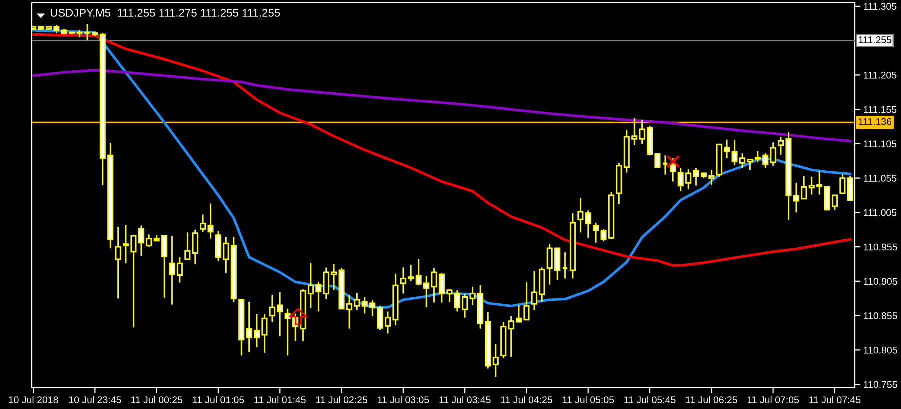  I want to click on ref-line-label: 111.136, so click(875, 122).